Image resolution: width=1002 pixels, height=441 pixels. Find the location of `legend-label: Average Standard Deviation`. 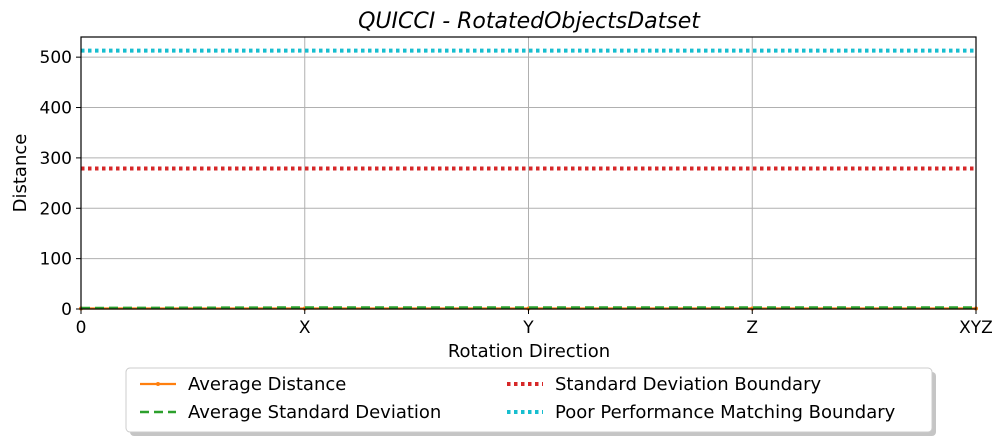

legend-label: Average Standard Deviation is located at coordinates (314, 412).